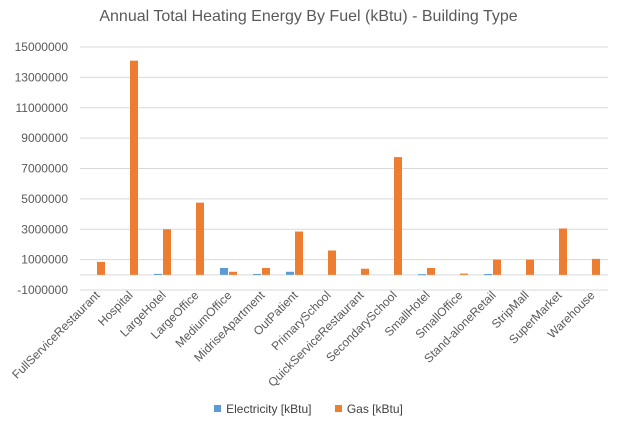 This screenshot has width=617, height=431. Describe the element at coordinates (218, 408) in the screenshot. I see `legend-swatch-electricity` at that location.